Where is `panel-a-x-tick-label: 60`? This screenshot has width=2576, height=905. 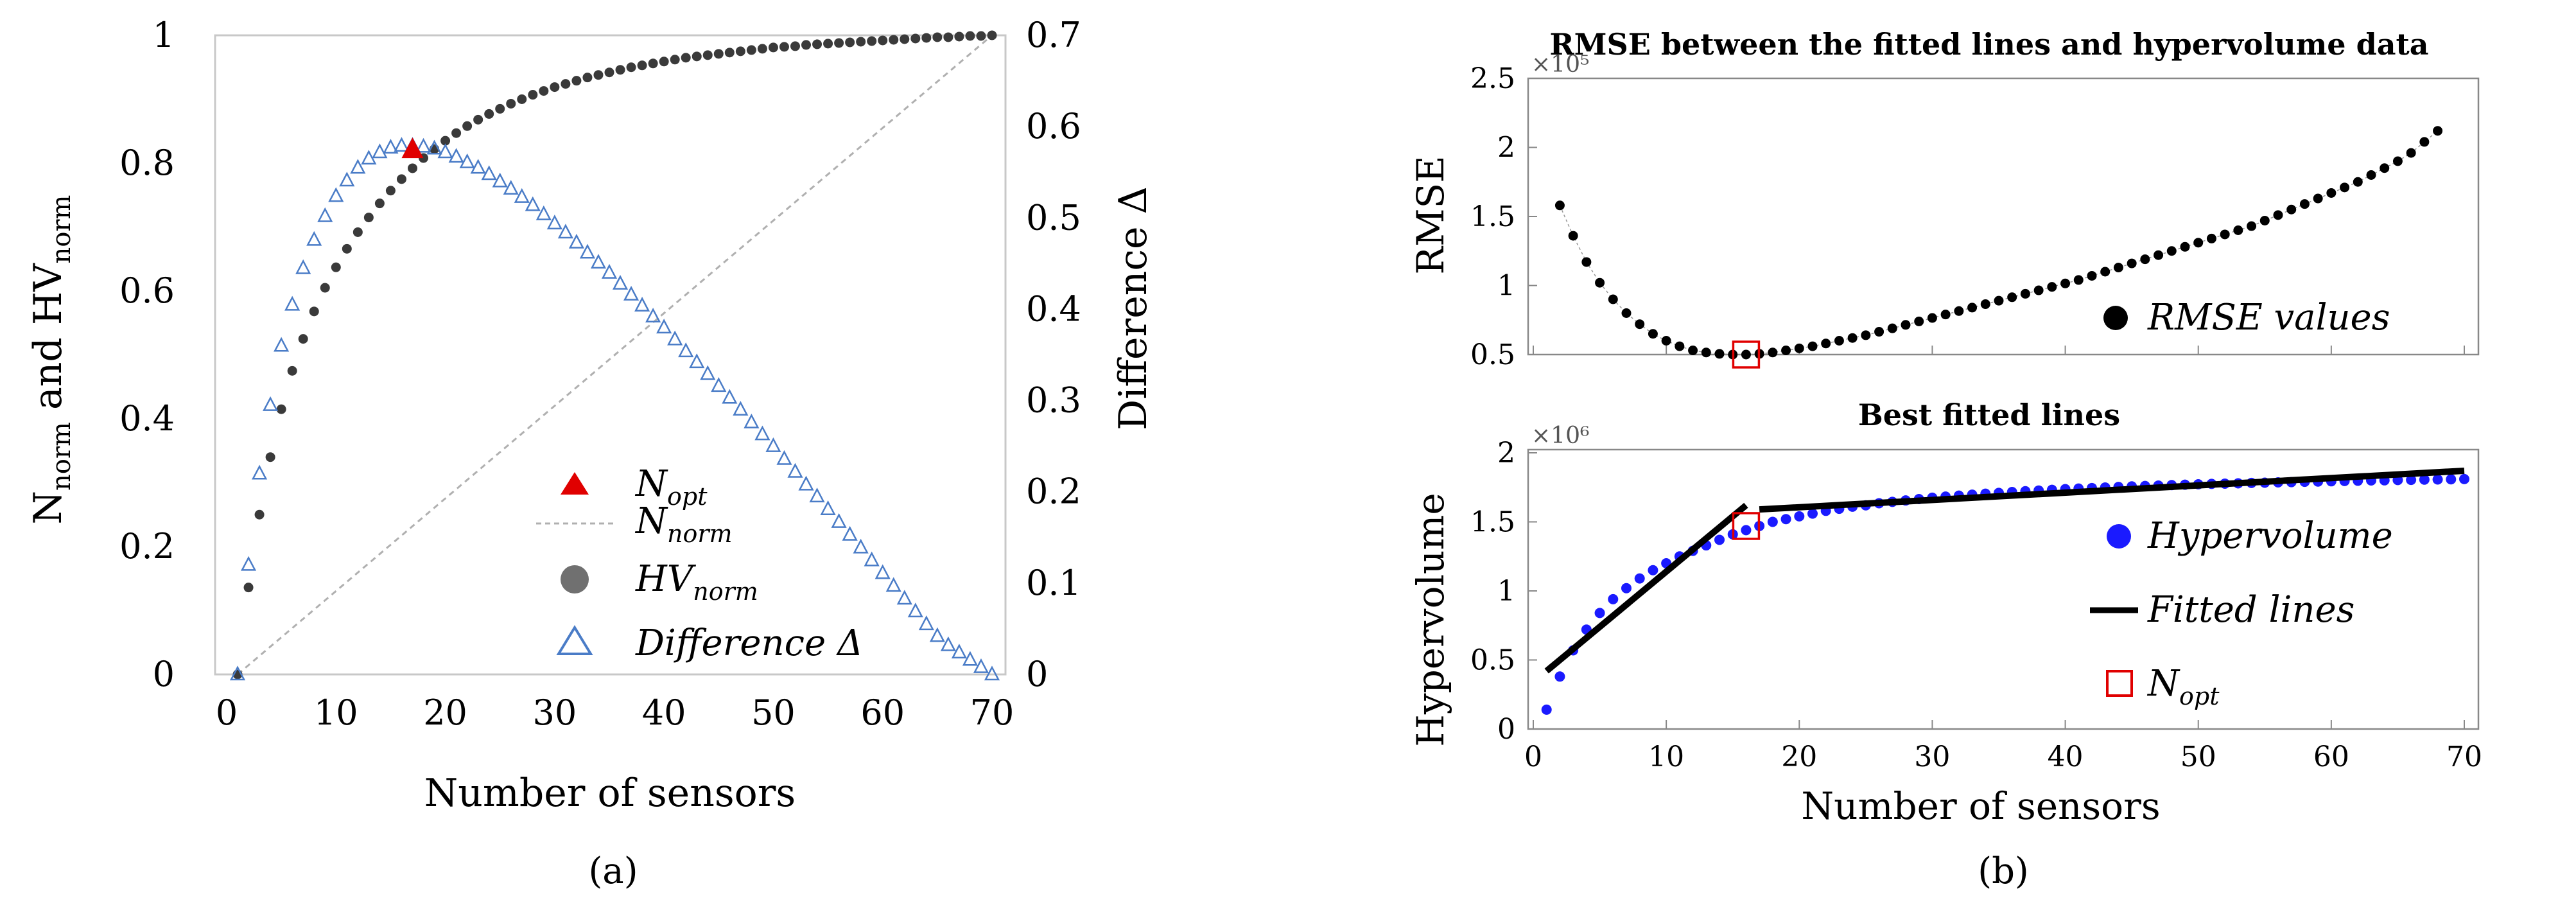
panel-a-x-tick-label: 60 is located at coordinates (882, 712).